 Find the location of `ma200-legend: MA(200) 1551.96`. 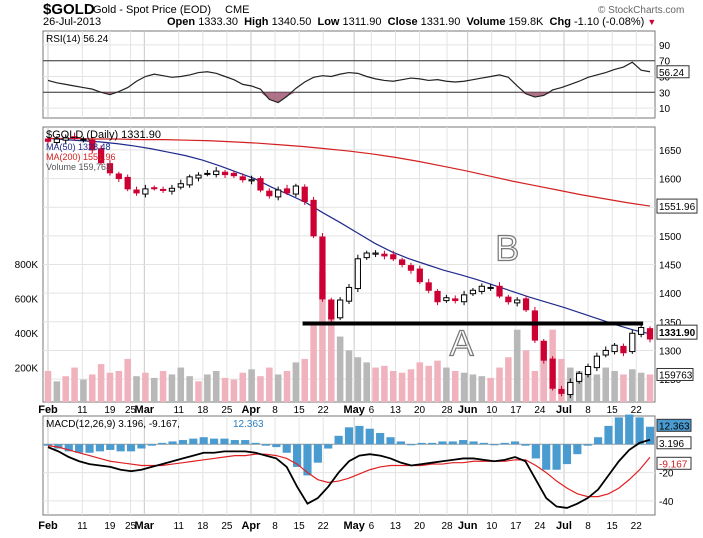

ma200-legend: MA(200) 1551.96 is located at coordinates (81, 157).